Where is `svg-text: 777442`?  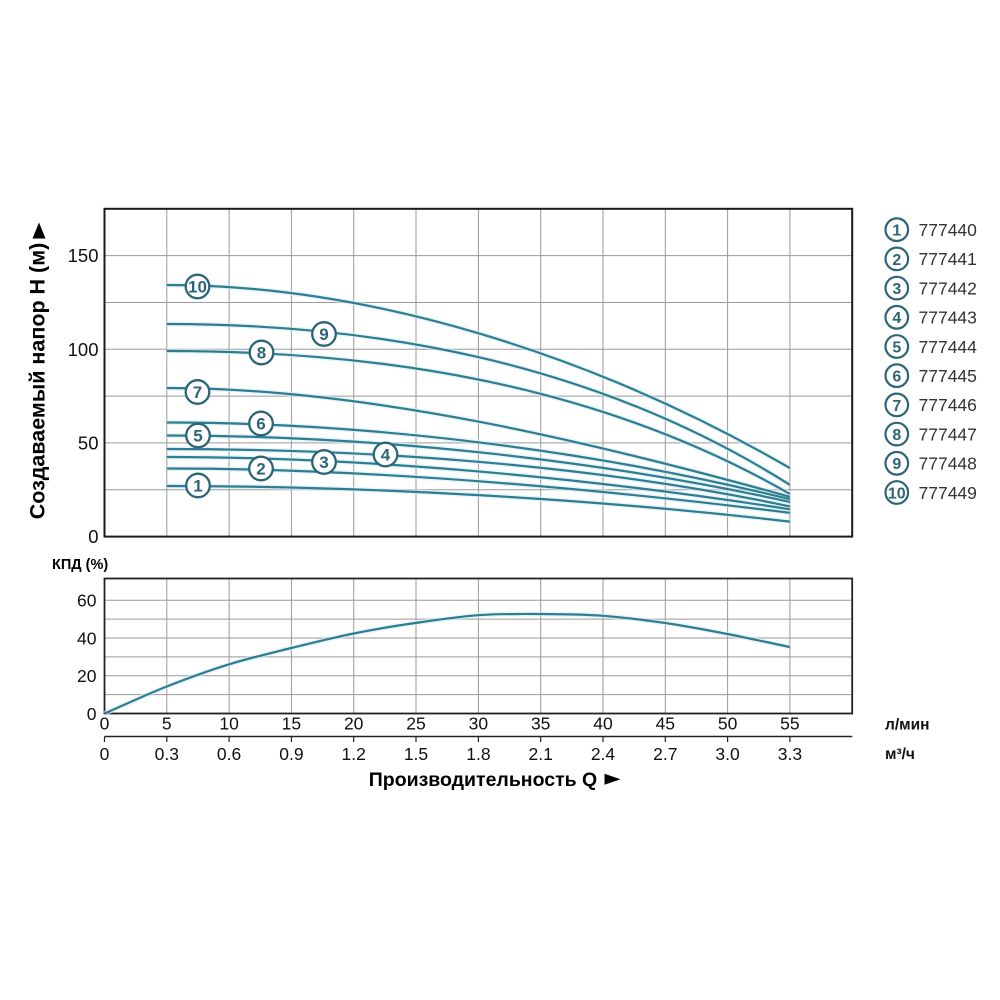
svg-text: 777442 is located at coordinates (948, 288).